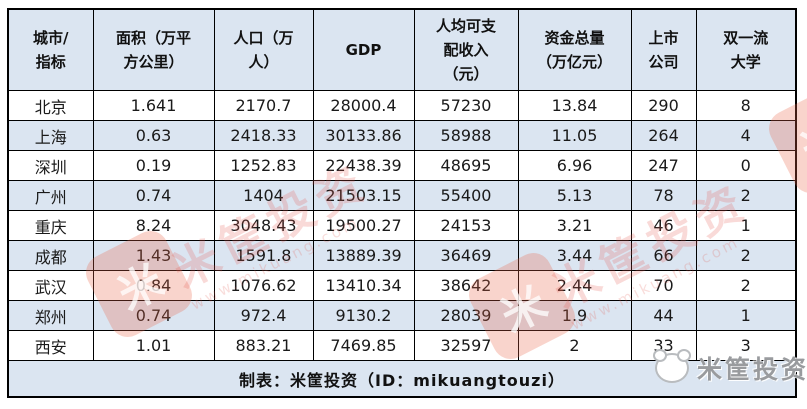 This screenshot has width=807, height=409. What do you see at coordinates (663, 105) in the screenshot?
I see `value-cell: 290` at bounding box center [663, 105].